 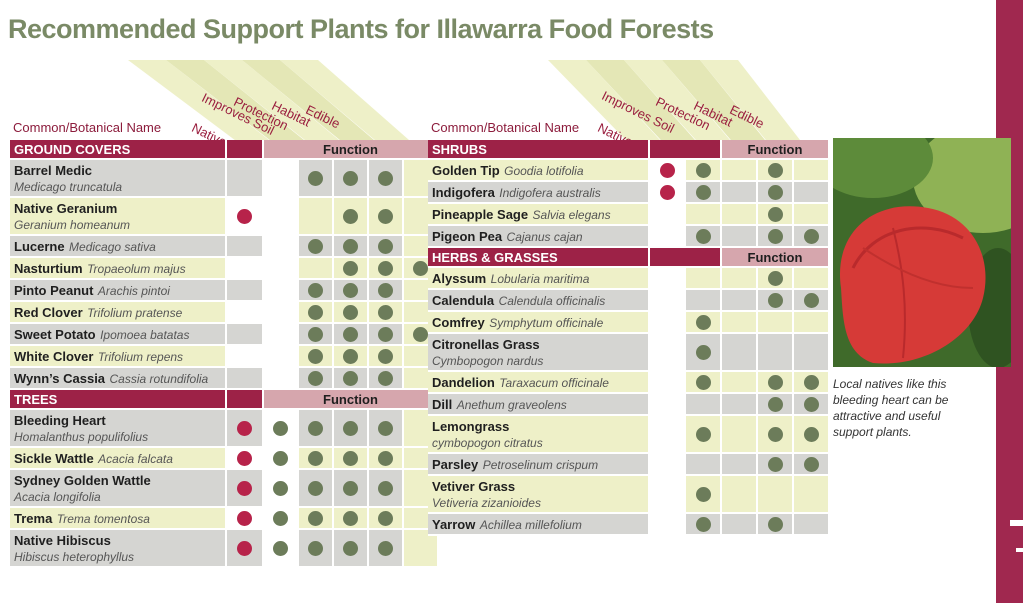 I want to click on plant-name-cell: Calendula Calendula officinalis, so click(x=539, y=301).